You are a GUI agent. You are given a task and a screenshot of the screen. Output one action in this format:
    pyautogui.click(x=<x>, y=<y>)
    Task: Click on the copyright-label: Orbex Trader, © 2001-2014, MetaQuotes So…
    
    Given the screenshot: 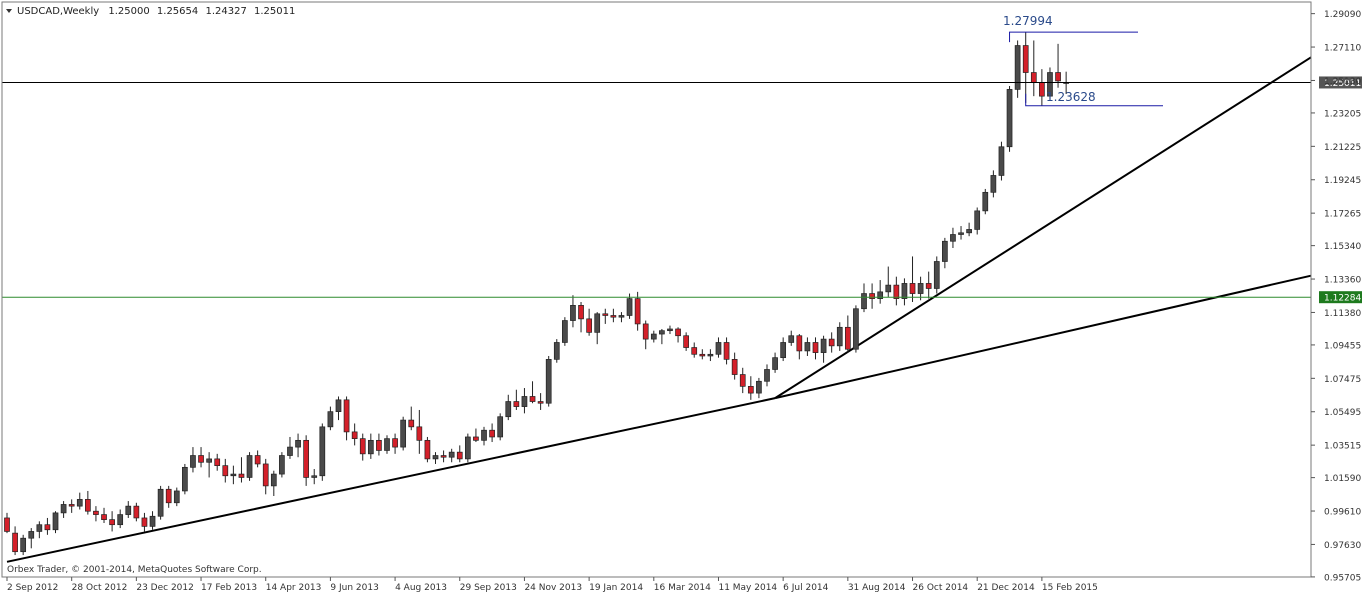 What is the action you would take?
    pyautogui.click(x=134, y=570)
    